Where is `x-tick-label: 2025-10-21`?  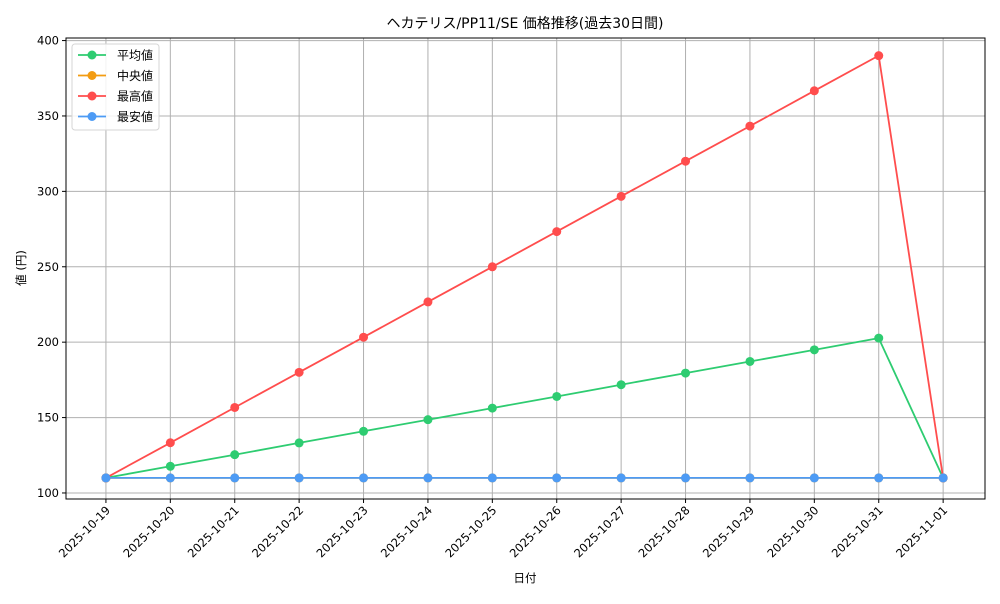
x-tick-label: 2025-10-21 is located at coordinates (213, 531).